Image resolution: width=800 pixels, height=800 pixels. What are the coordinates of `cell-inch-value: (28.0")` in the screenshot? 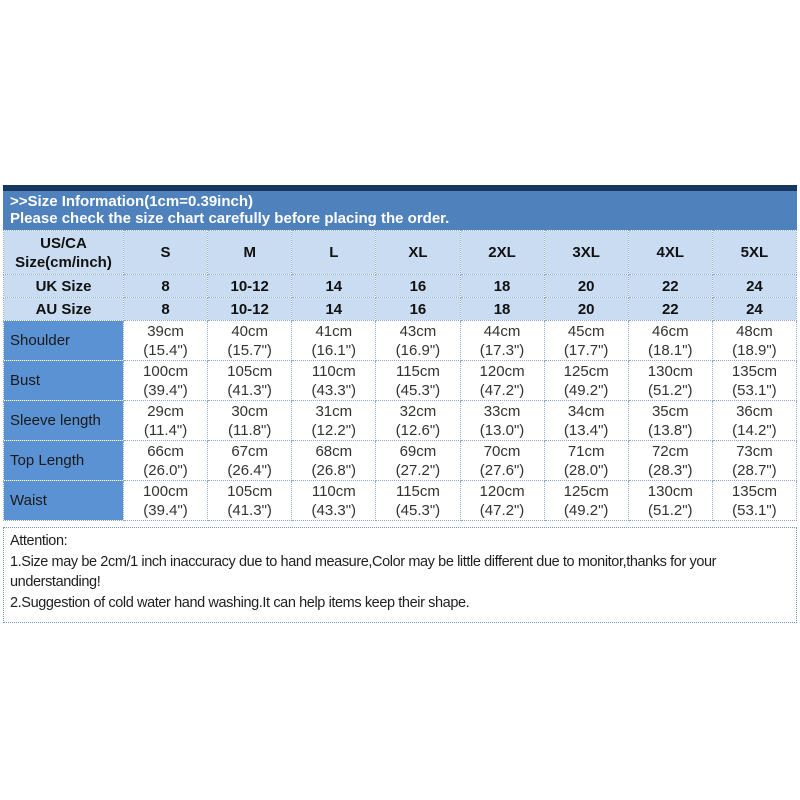 It's located at (586, 470).